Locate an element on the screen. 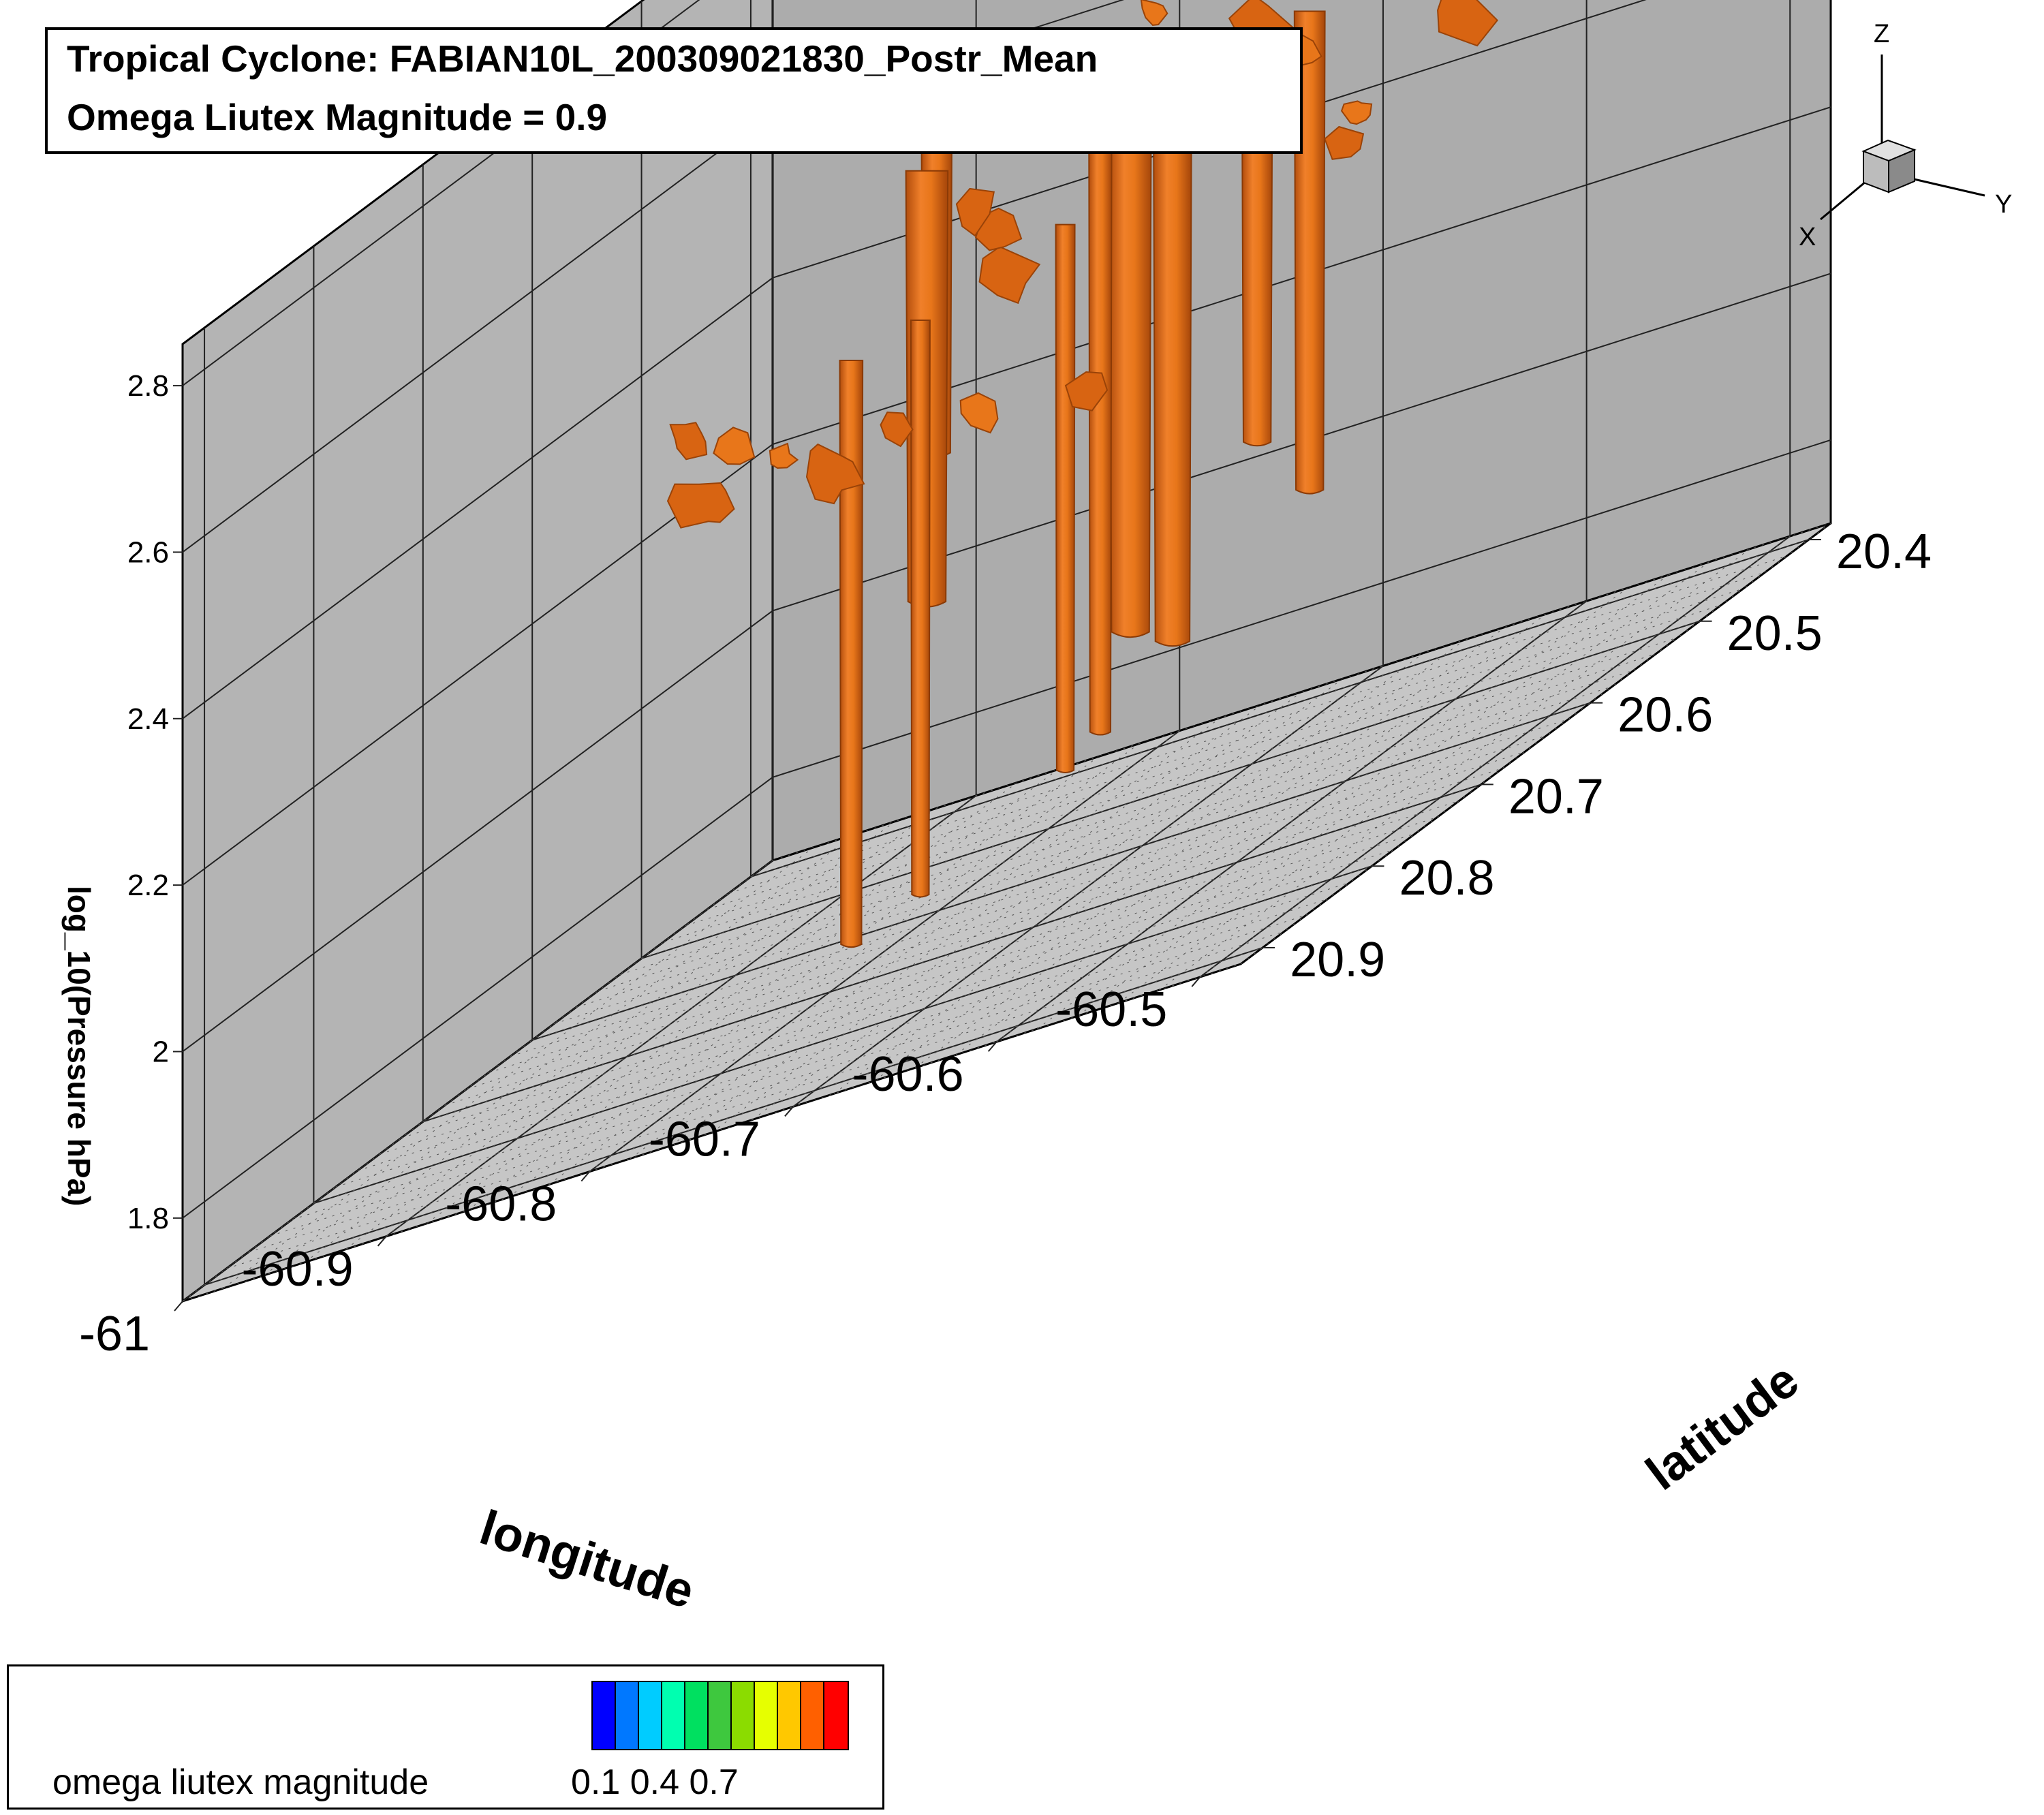  legend-tick-labels: 0.1 0.4 0.7 is located at coordinates (655, 1782).